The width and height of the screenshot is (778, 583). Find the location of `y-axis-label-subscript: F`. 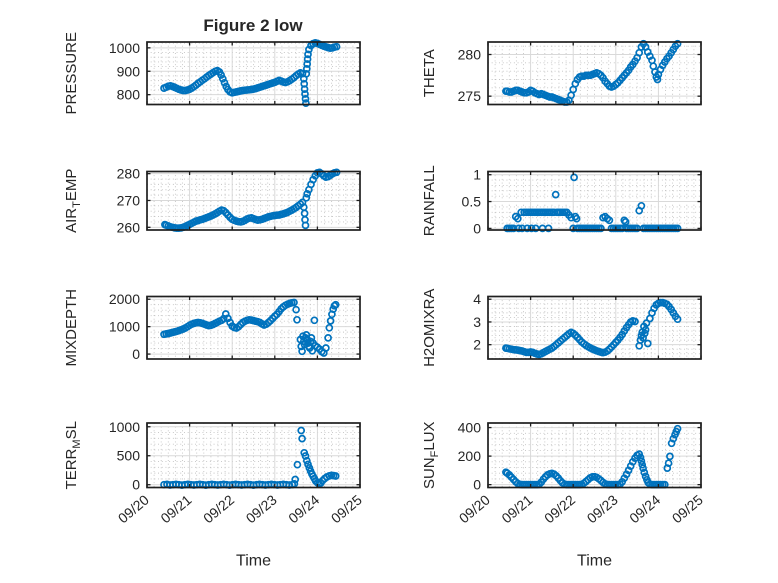

y-axis-label-subscript: F is located at coordinates (435, 453).